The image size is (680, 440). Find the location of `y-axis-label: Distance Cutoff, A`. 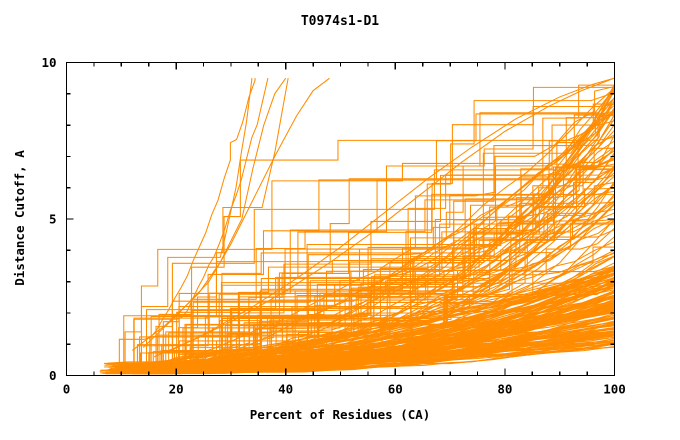

y-axis-label: Distance Cutoff, A is located at coordinates (19, 218).